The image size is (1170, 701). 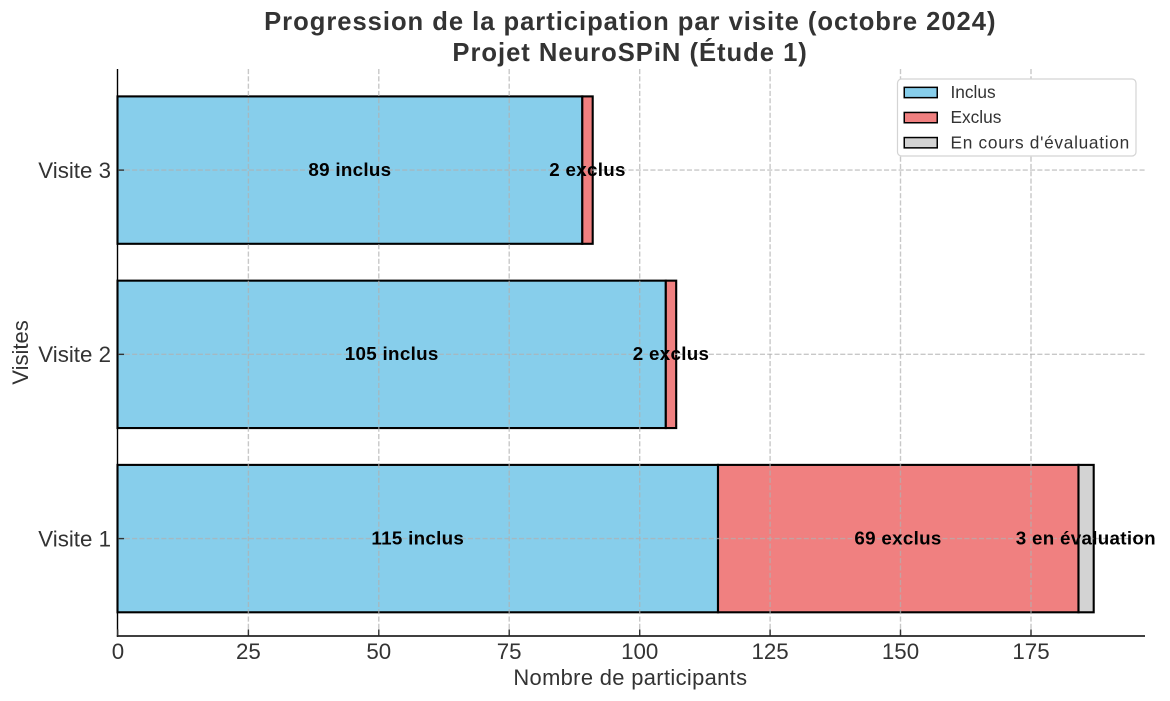 I want to click on svg-text: Inclus, so click(x=974, y=92).